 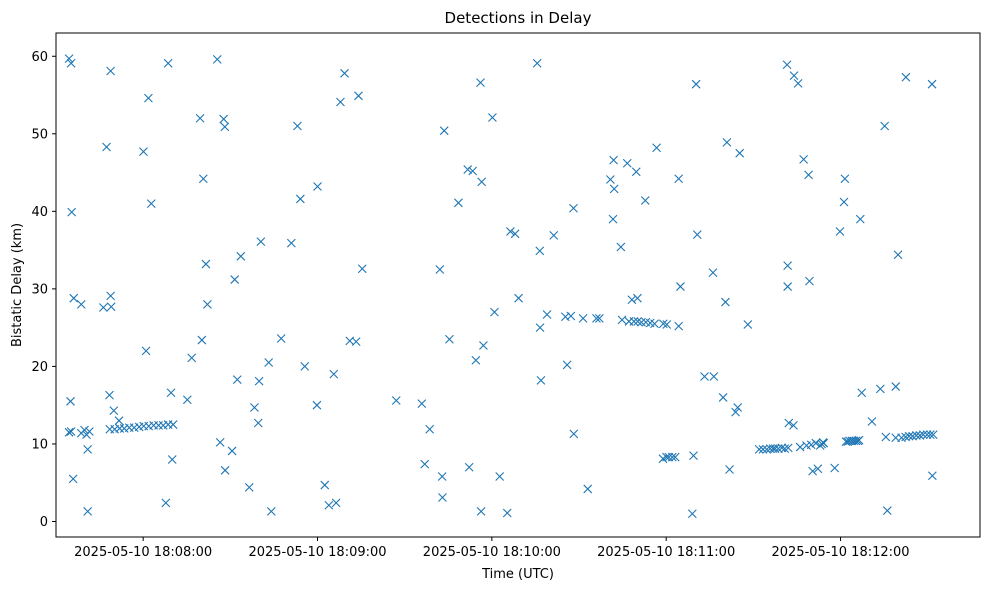 I want to click on x-tick-label: 2025-05-10 18:10:00, so click(x=492, y=552).